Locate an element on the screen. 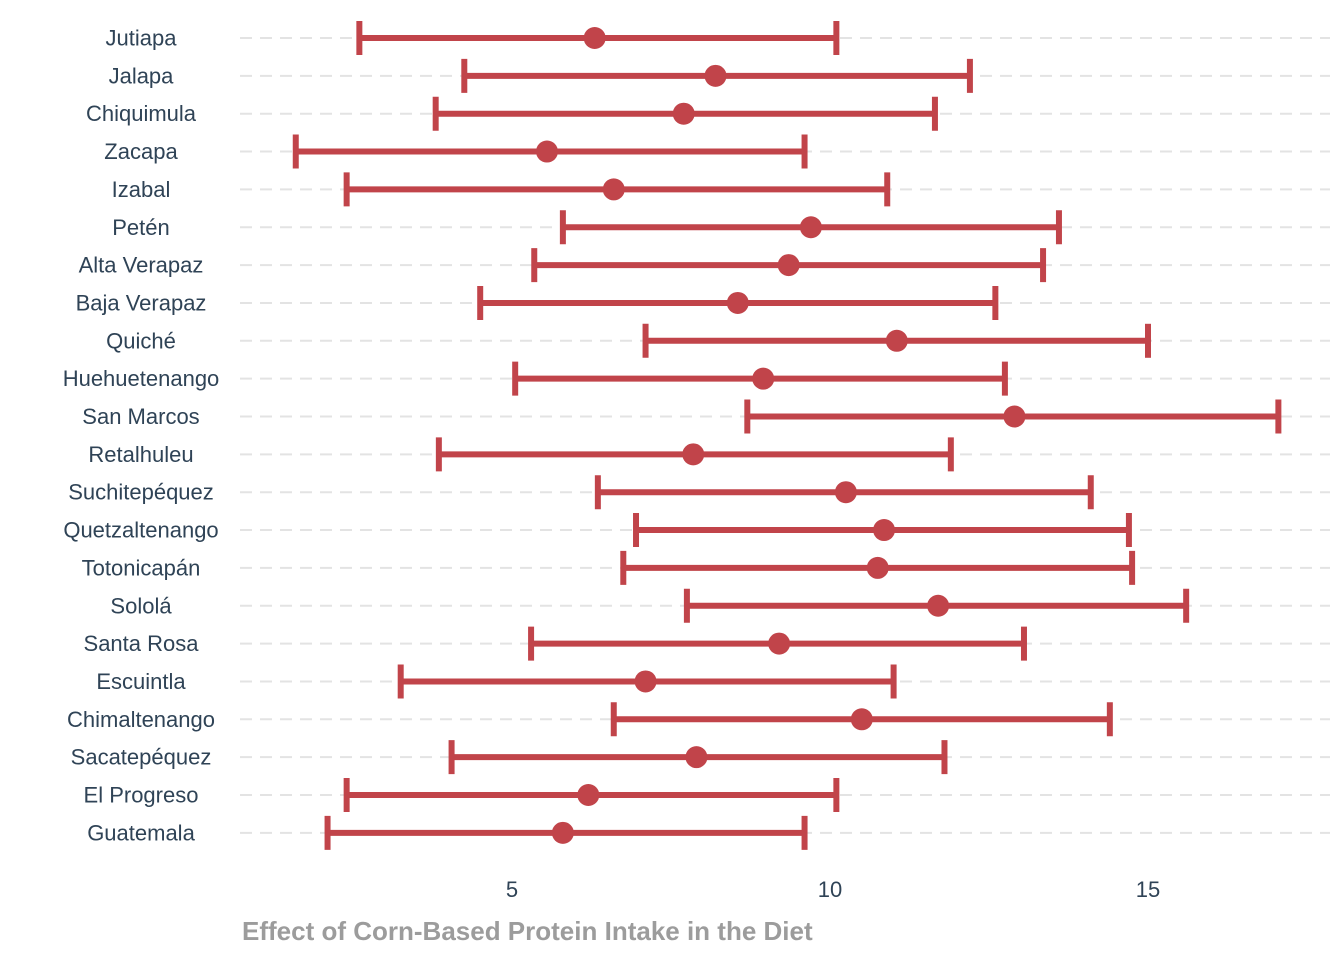 The width and height of the screenshot is (1344, 960). category-label: Escuintla is located at coordinates (141, 681).